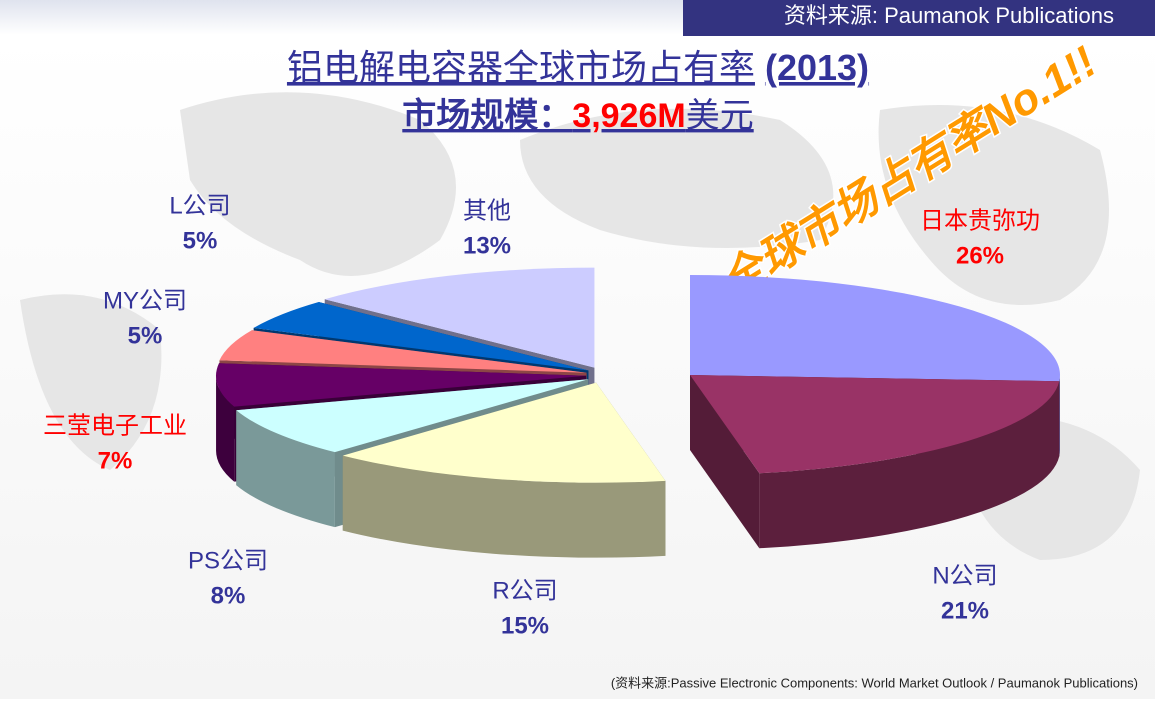  What do you see at coordinates (228, 595) in the screenshot?
I see `value-label: 8%` at bounding box center [228, 595].